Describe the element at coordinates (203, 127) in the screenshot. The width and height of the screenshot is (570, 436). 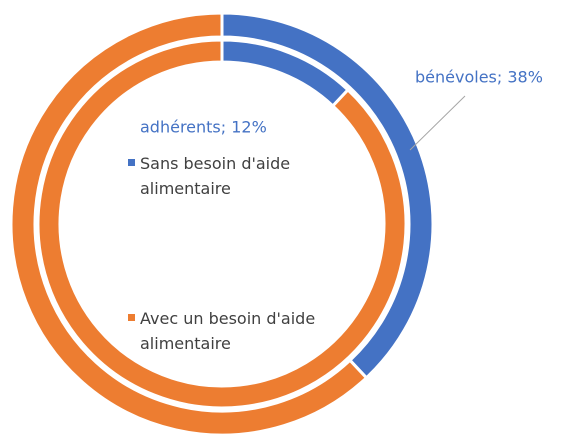
I see `data-label: adhérents; 12%` at that location.